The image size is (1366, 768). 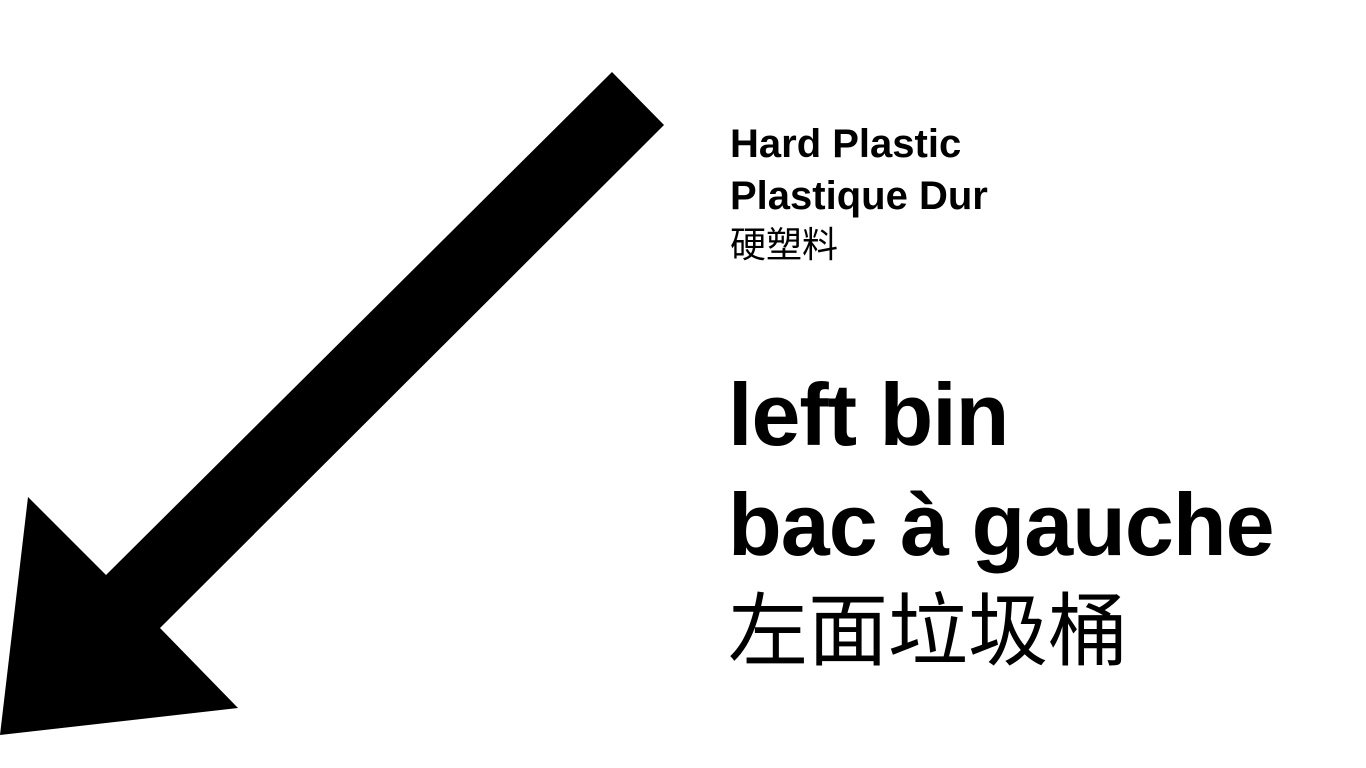 I want to click on material-label: Hard Plastic Plastique Dur 硬塑料, so click(x=859, y=194).